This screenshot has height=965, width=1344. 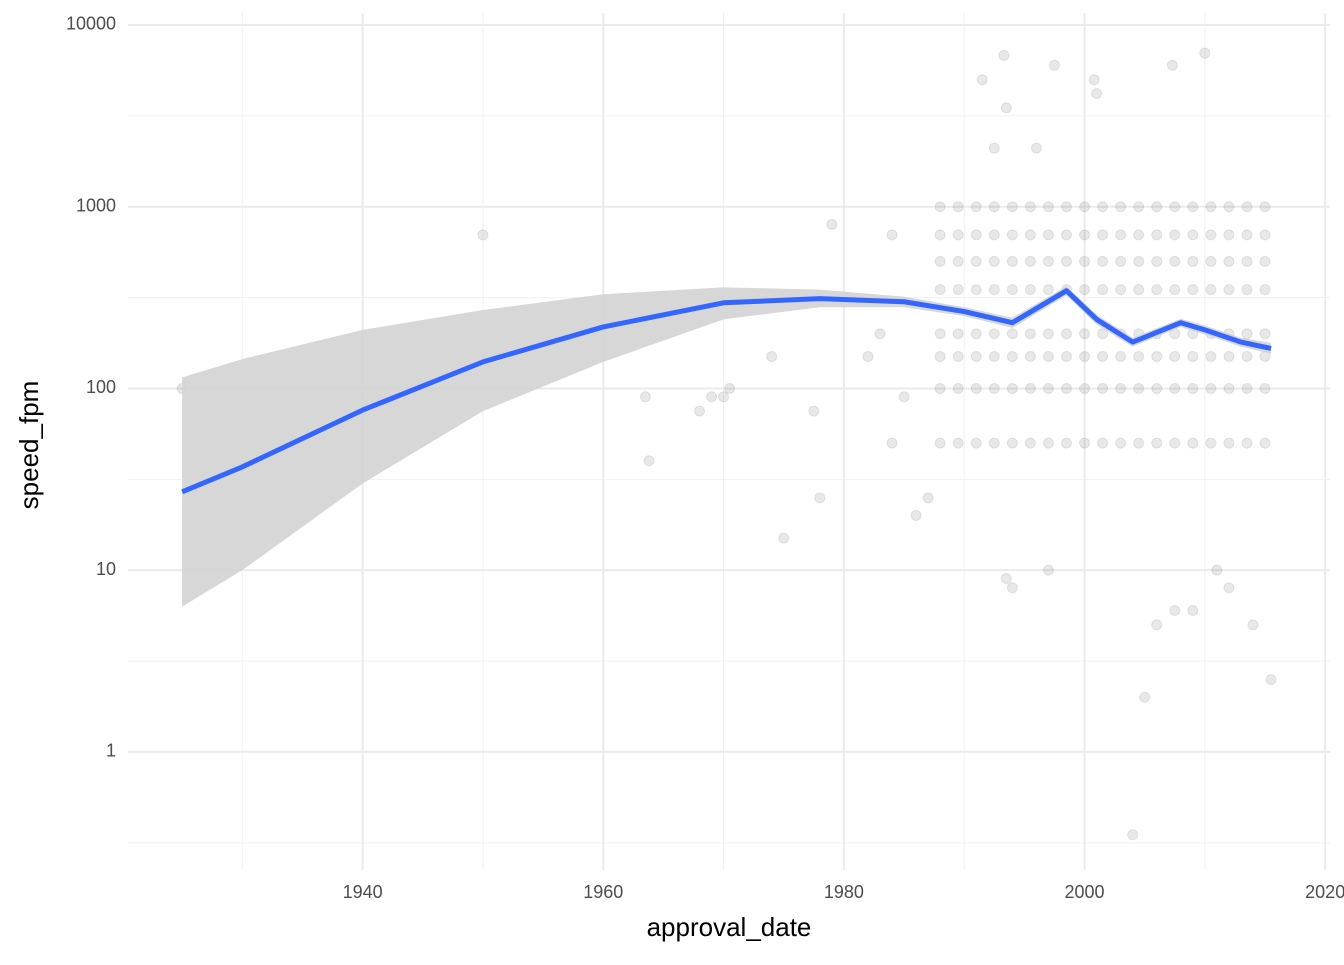 I want to click on y-tick-label: 10000, so click(x=91, y=24).